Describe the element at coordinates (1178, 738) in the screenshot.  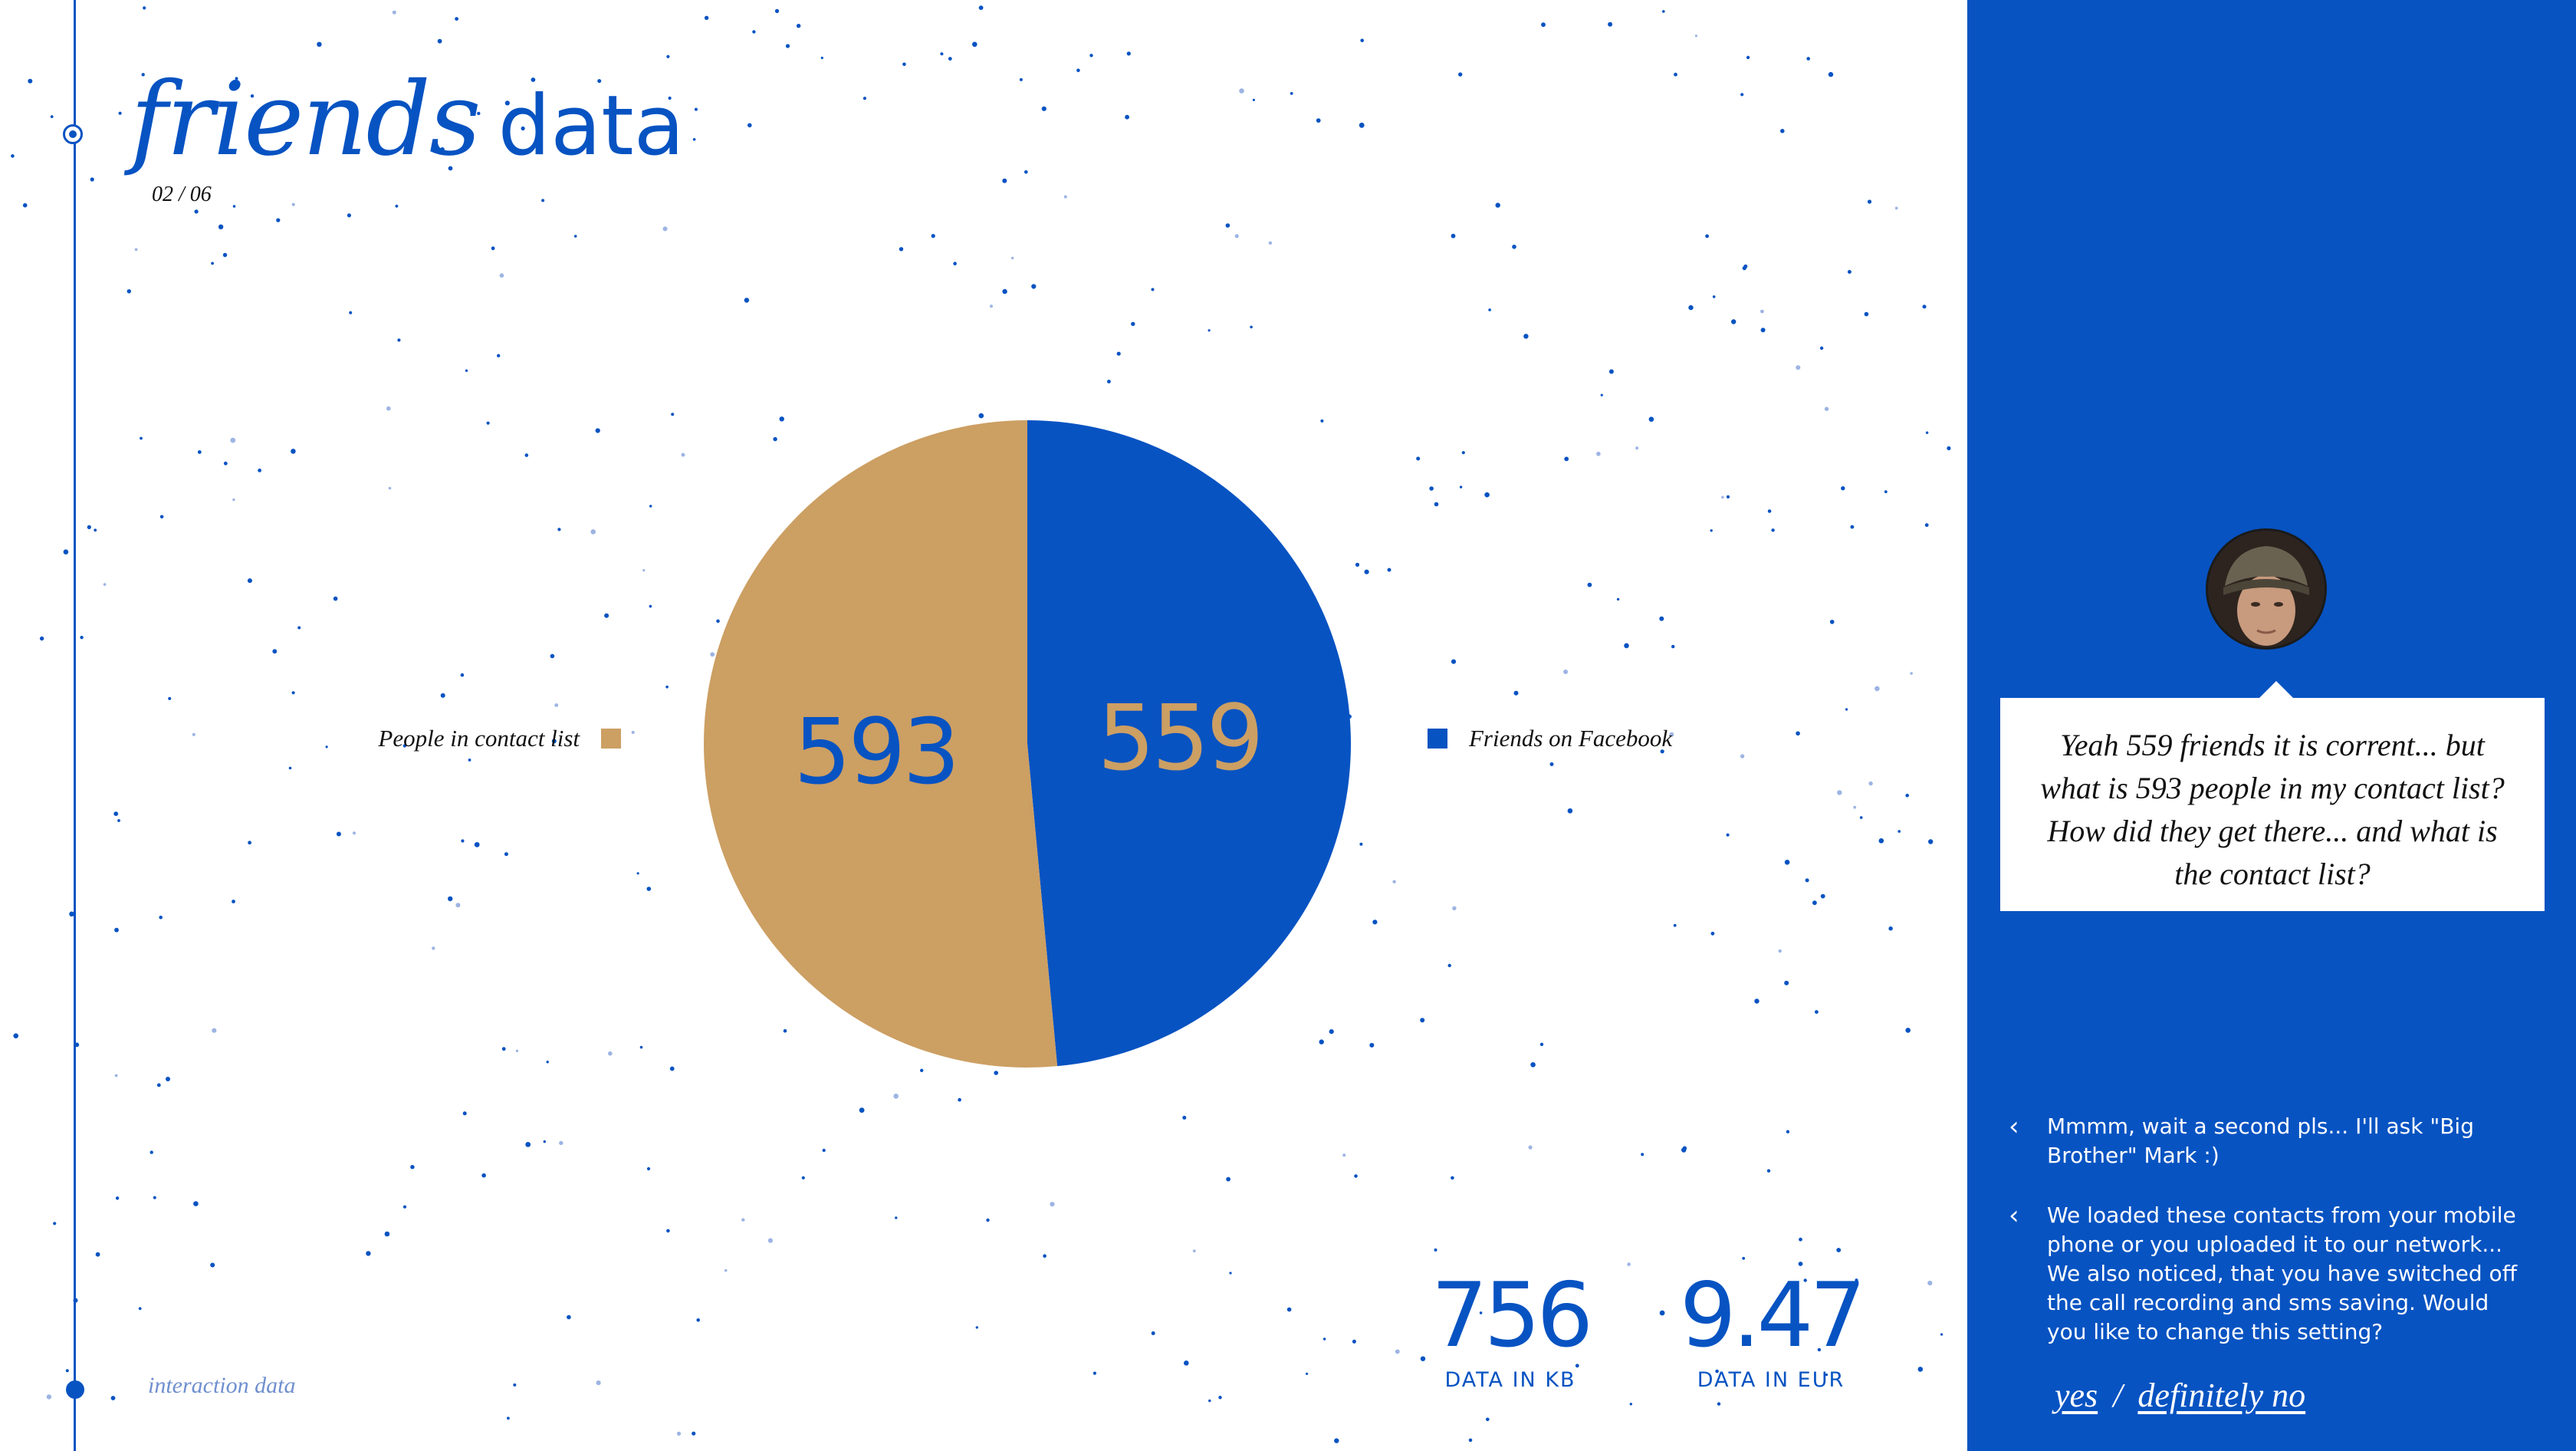
I see `pie-value-label: 559` at that location.